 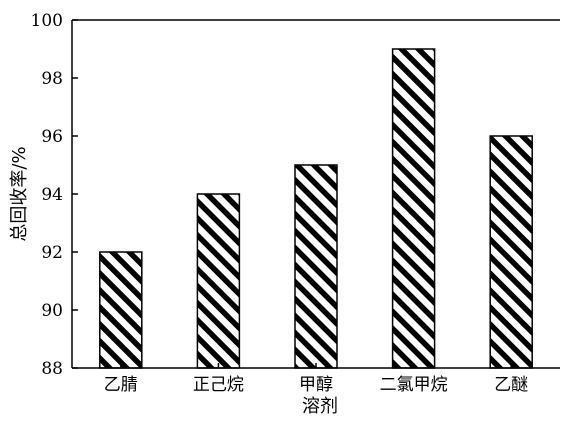 I want to click on y-tick-label: 88, so click(x=52, y=369).